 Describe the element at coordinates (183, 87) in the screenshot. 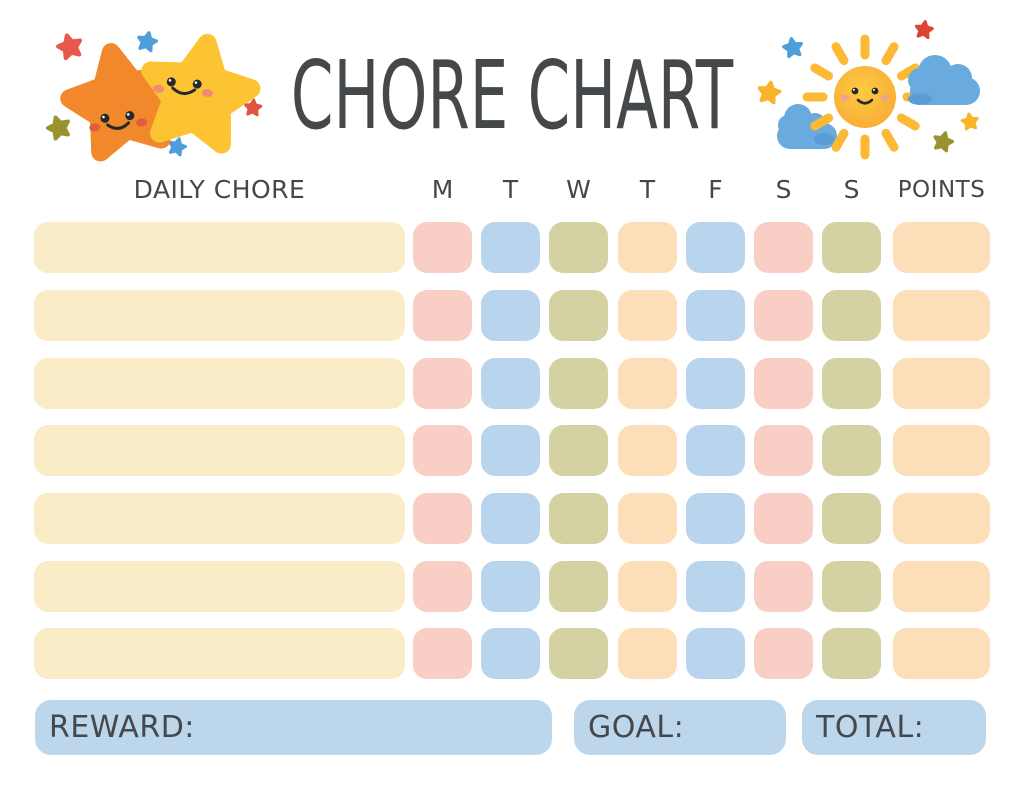

I see `yellow-star-face` at that location.